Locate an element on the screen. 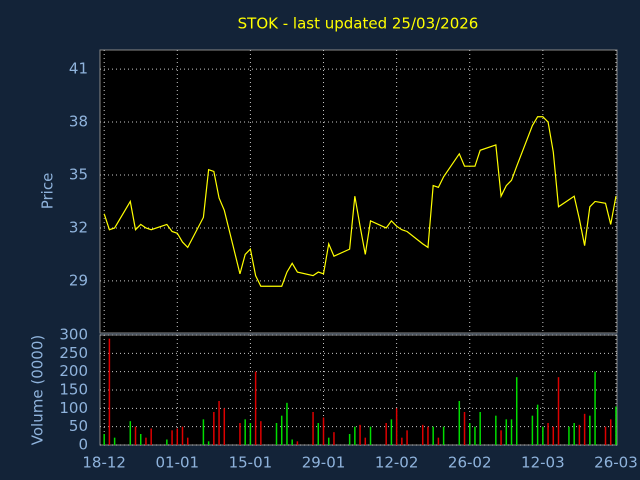 The height and width of the screenshot is (480, 640). y-tick-label: 250 is located at coordinates (73, 353).